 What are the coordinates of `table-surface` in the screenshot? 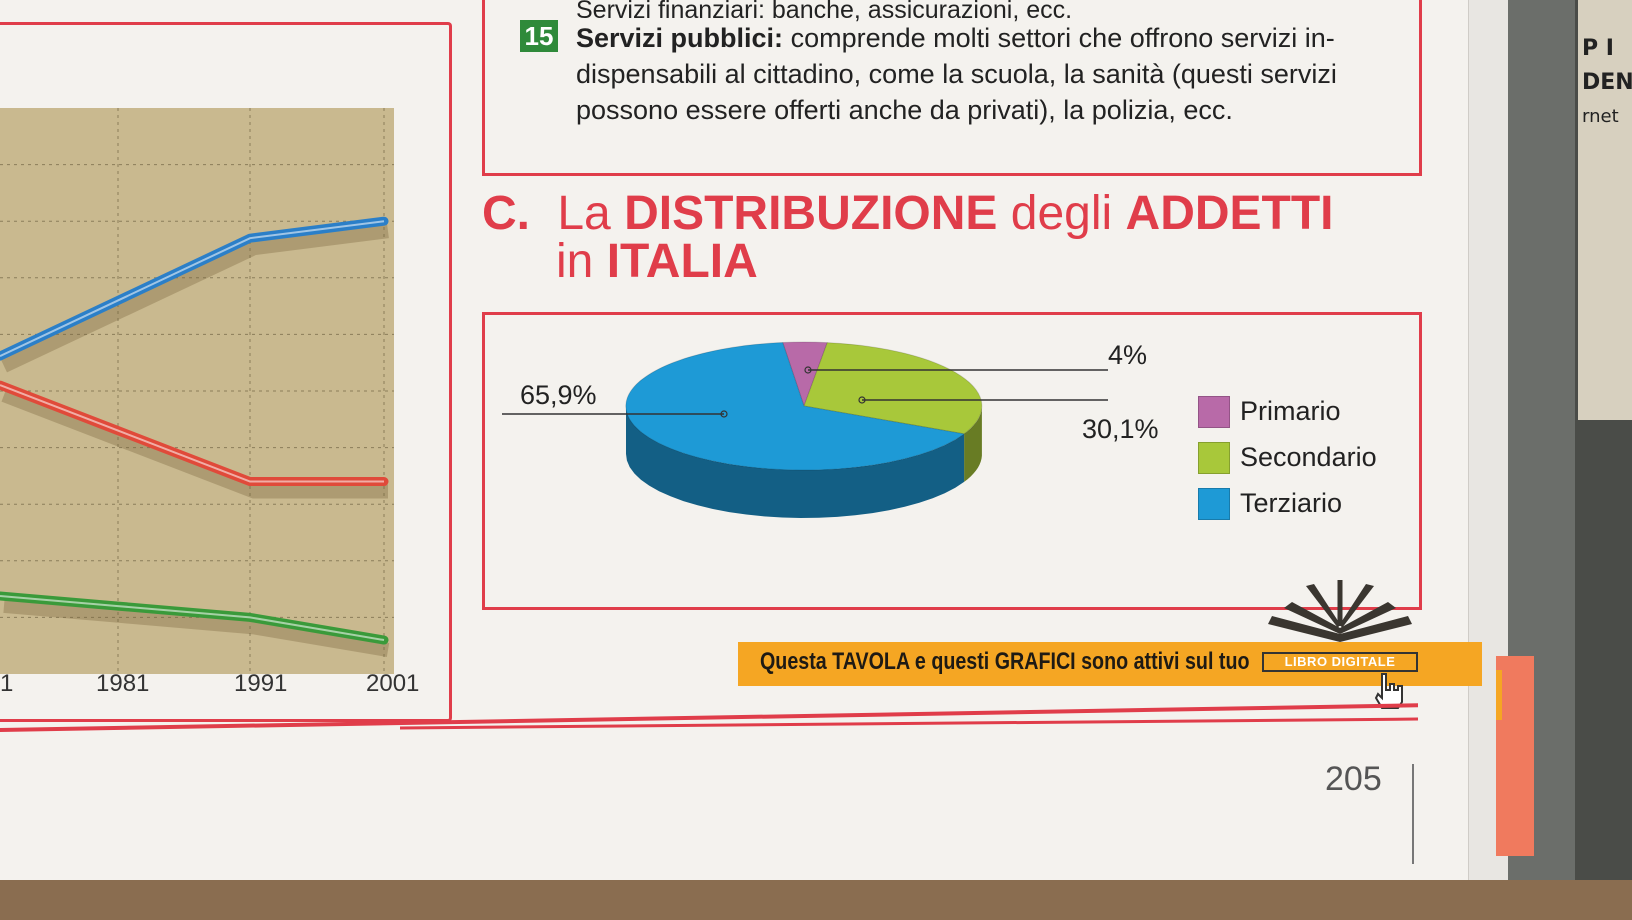 It's located at (816, 900).